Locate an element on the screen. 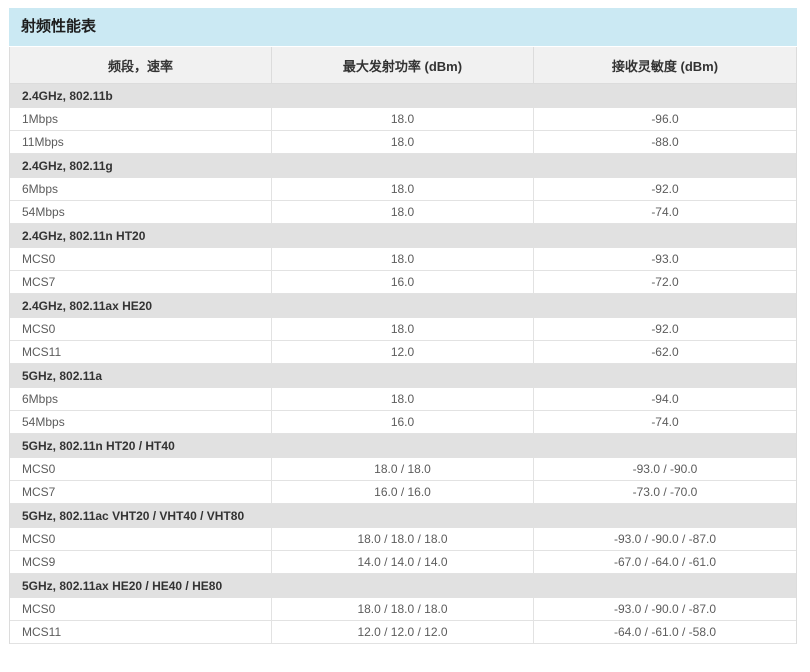  rx-sensitivity-cell: -96.0 is located at coordinates (665, 119).